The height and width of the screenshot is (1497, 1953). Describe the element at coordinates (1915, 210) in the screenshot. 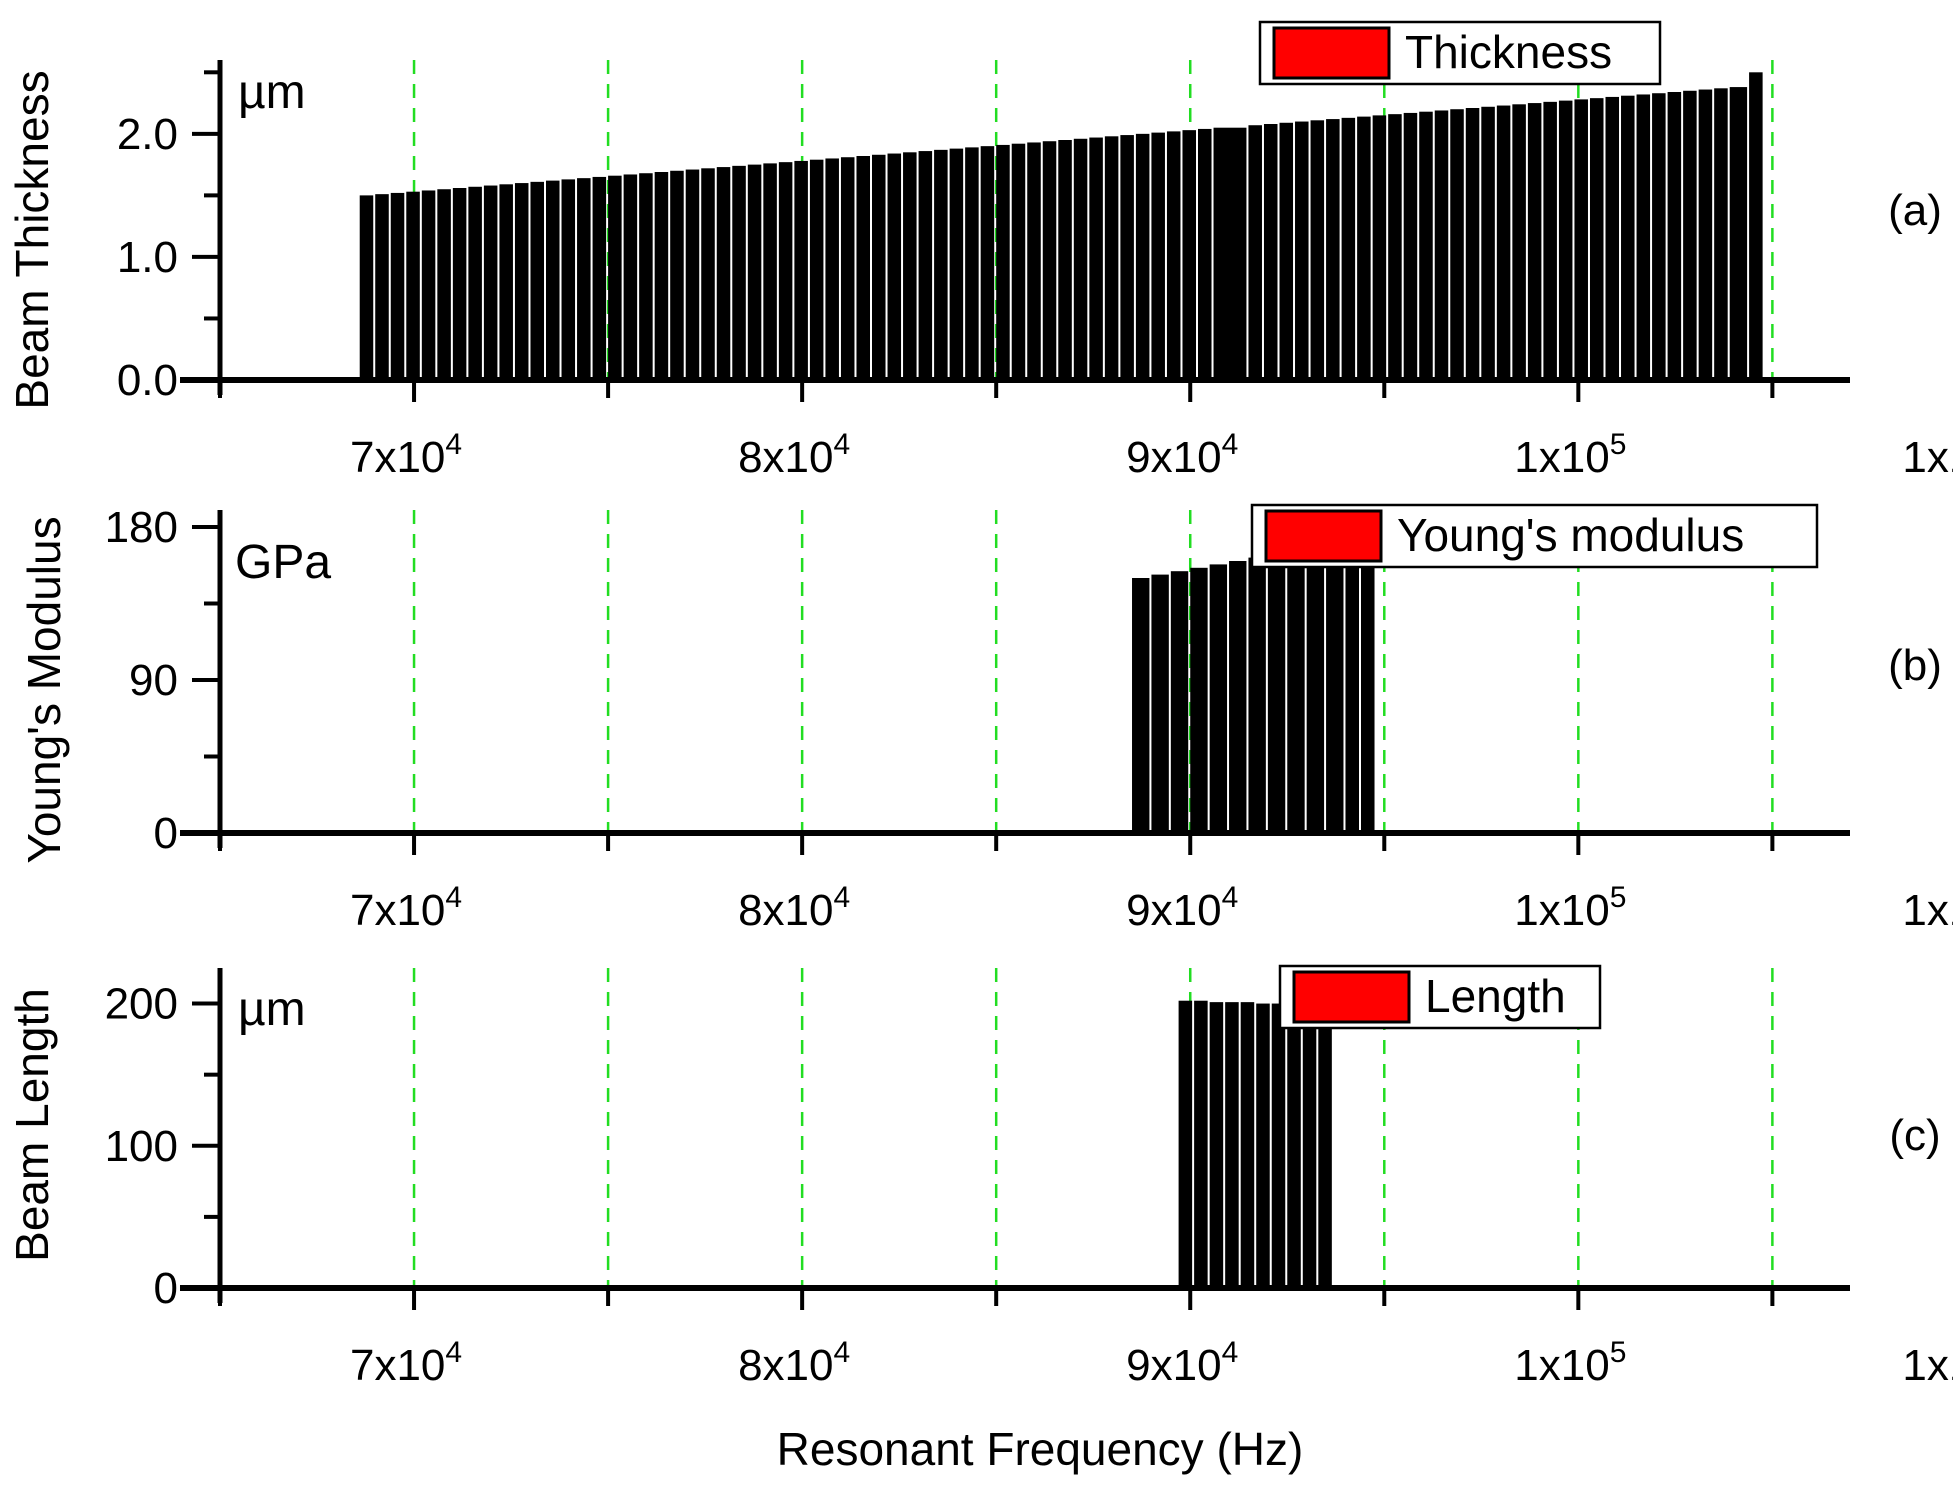

I see `panel-label: (a)` at that location.